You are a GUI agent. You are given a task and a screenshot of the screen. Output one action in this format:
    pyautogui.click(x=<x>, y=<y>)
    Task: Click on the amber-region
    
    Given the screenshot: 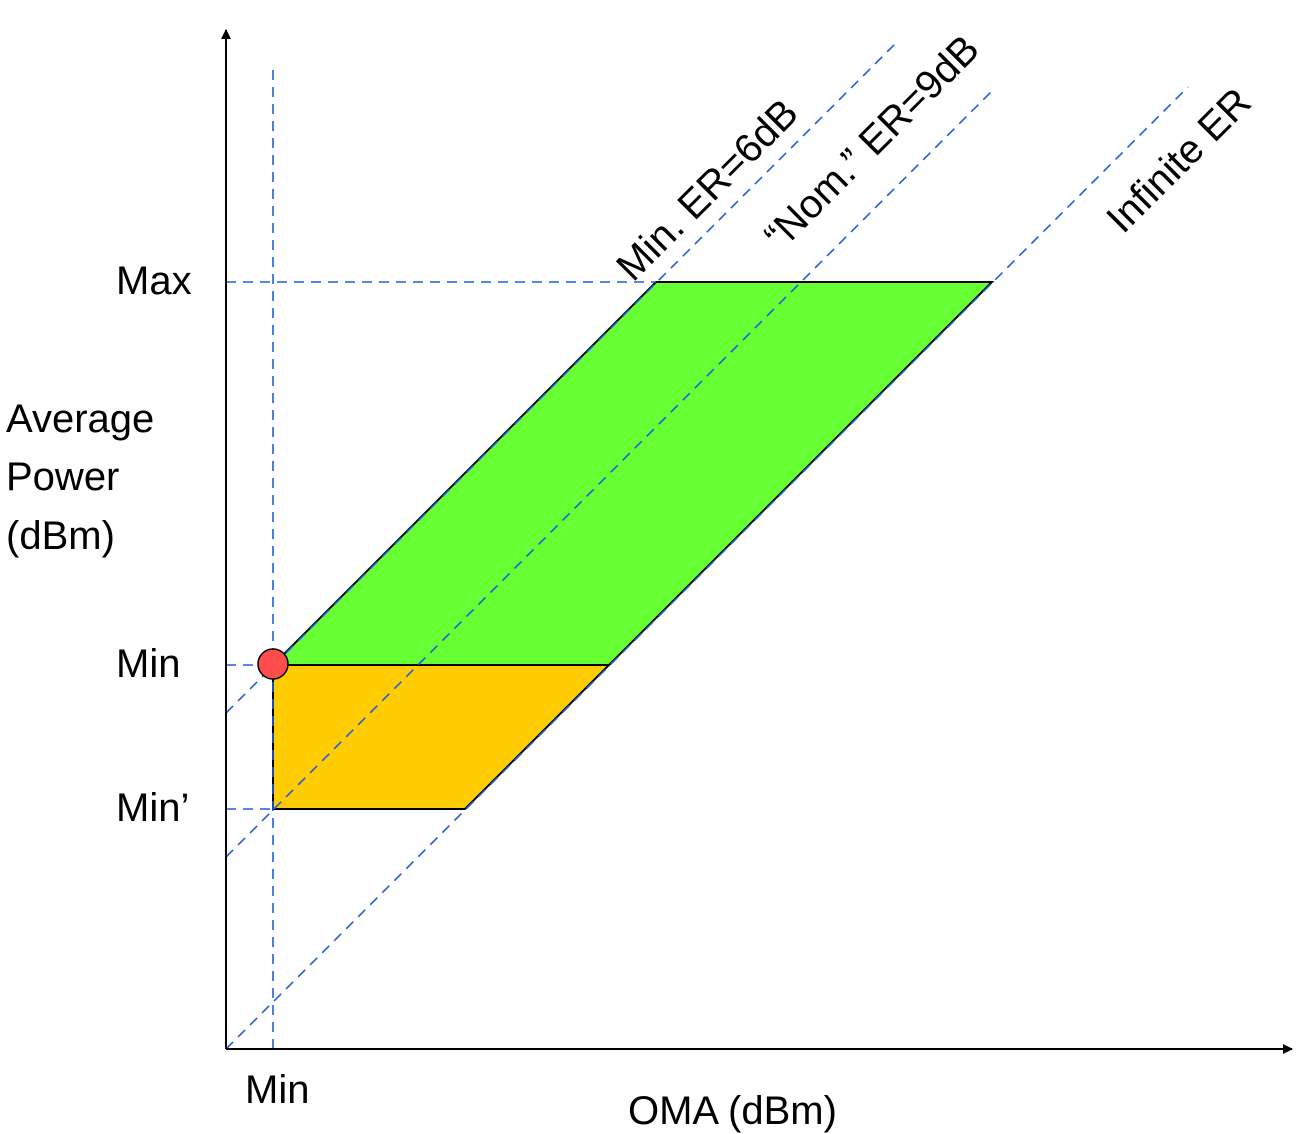 What is the action you would take?
    pyautogui.click(x=442, y=737)
    